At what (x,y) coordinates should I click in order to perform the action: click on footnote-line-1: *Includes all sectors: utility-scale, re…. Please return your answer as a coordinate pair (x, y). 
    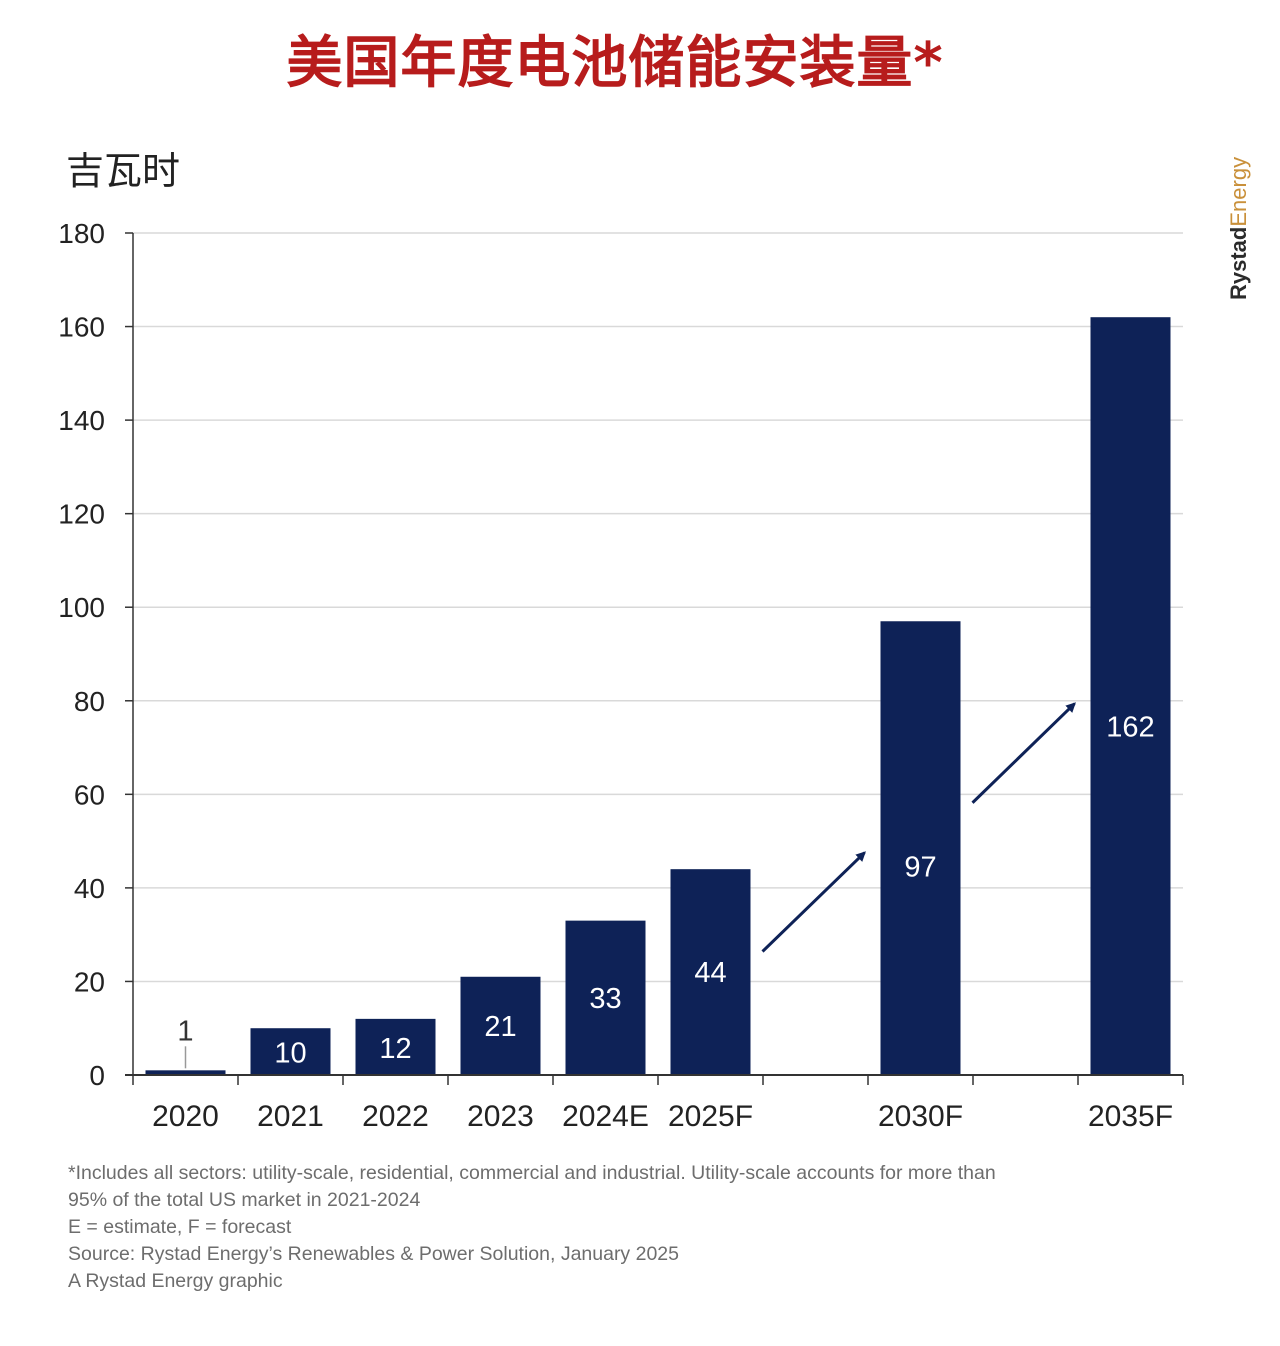
    Looking at the image, I should click on (532, 1173).